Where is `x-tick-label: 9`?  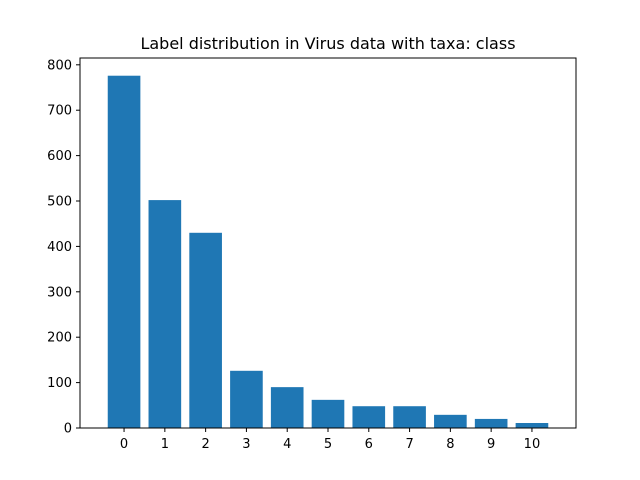
x-tick-label: 9 is located at coordinates (491, 444).